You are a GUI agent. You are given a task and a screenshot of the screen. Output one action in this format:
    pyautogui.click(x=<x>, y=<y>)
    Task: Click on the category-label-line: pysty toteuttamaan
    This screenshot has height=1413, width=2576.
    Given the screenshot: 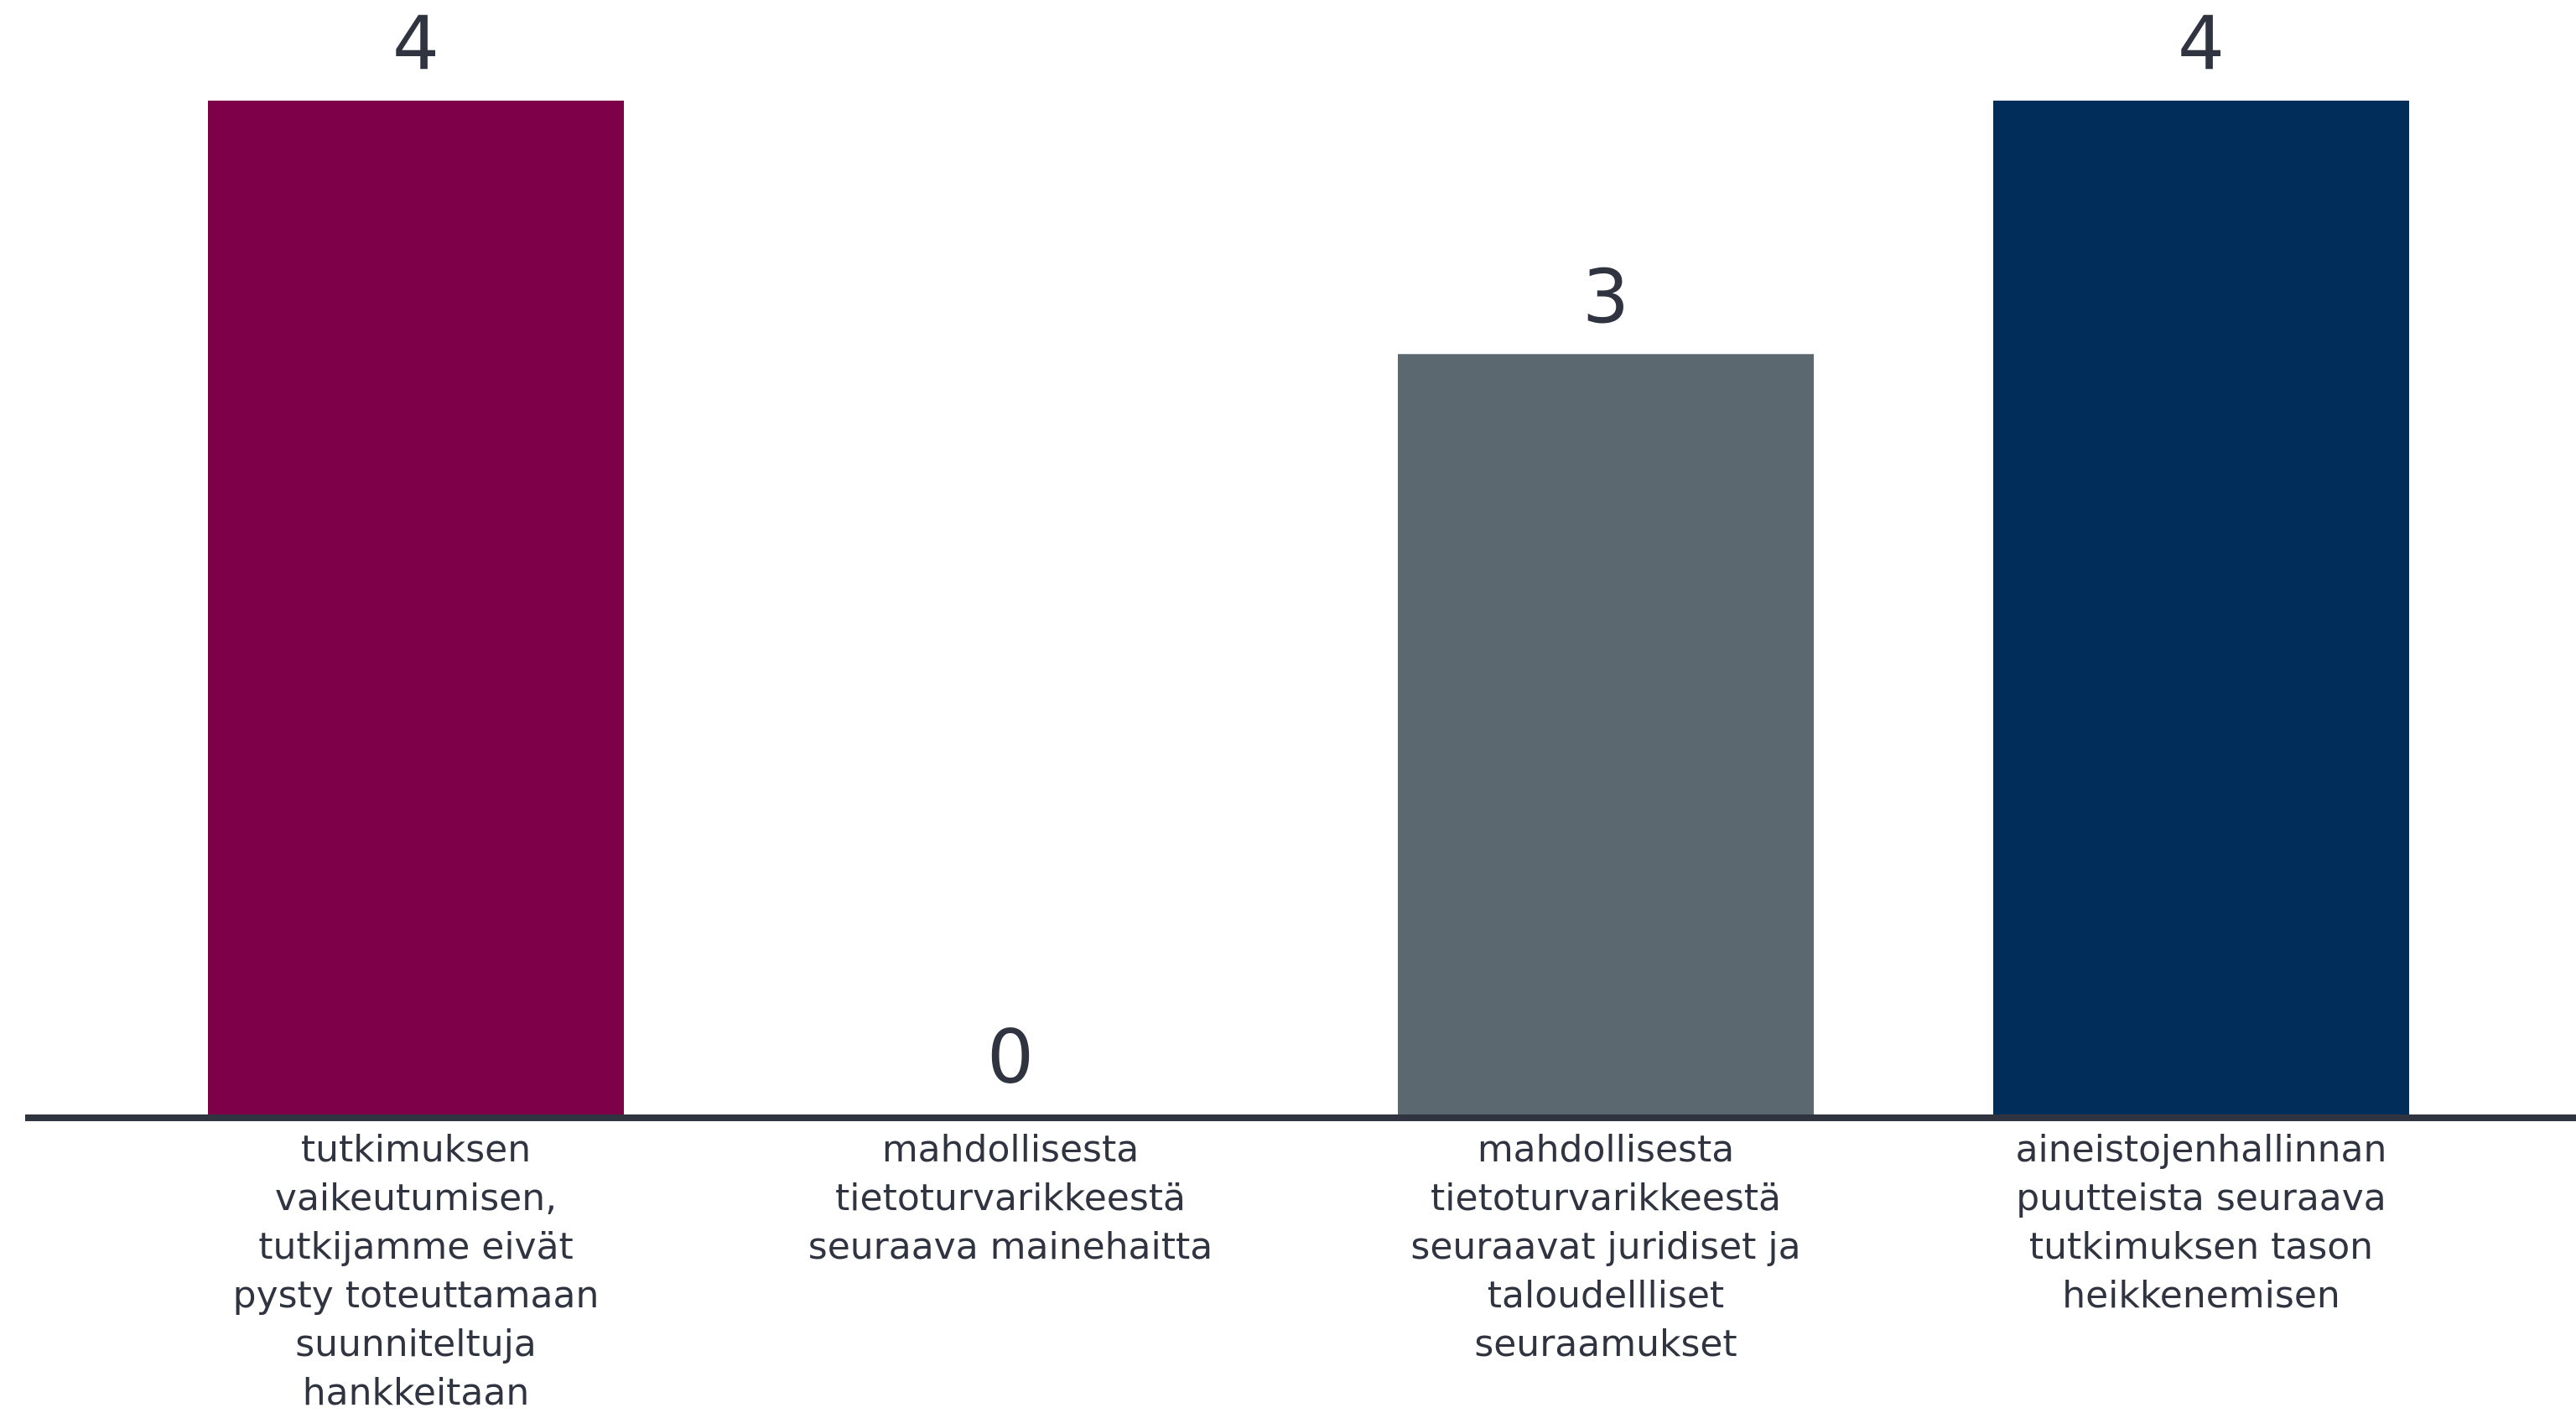 What is the action you would take?
    pyautogui.click(x=416, y=1296)
    